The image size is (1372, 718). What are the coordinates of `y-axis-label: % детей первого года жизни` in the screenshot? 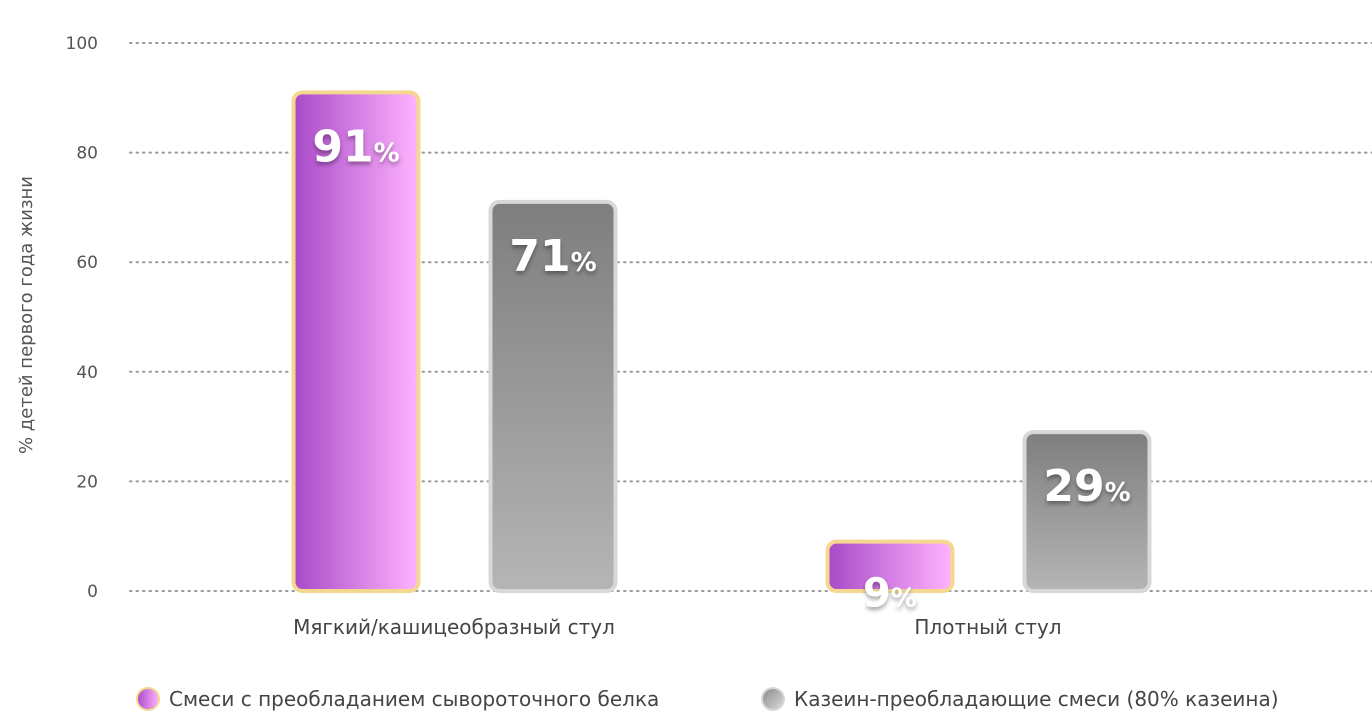 It's located at (26, 315).